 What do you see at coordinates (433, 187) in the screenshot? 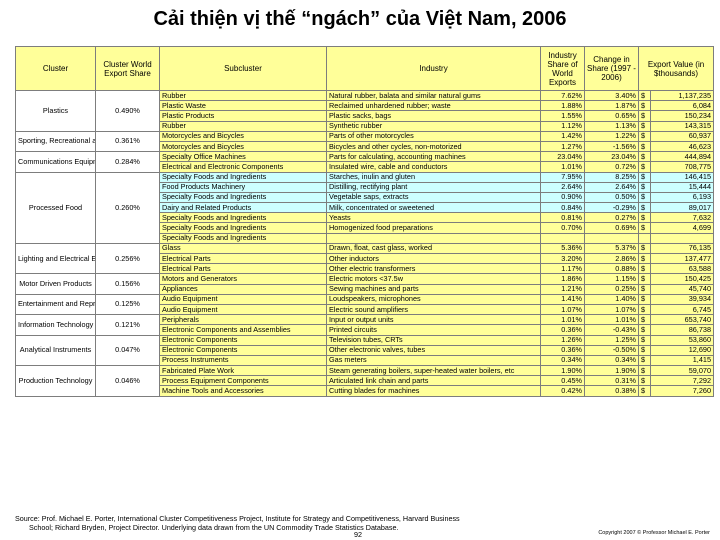
I see `industry-cell: Distilling, rectifying plant` at bounding box center [433, 187].